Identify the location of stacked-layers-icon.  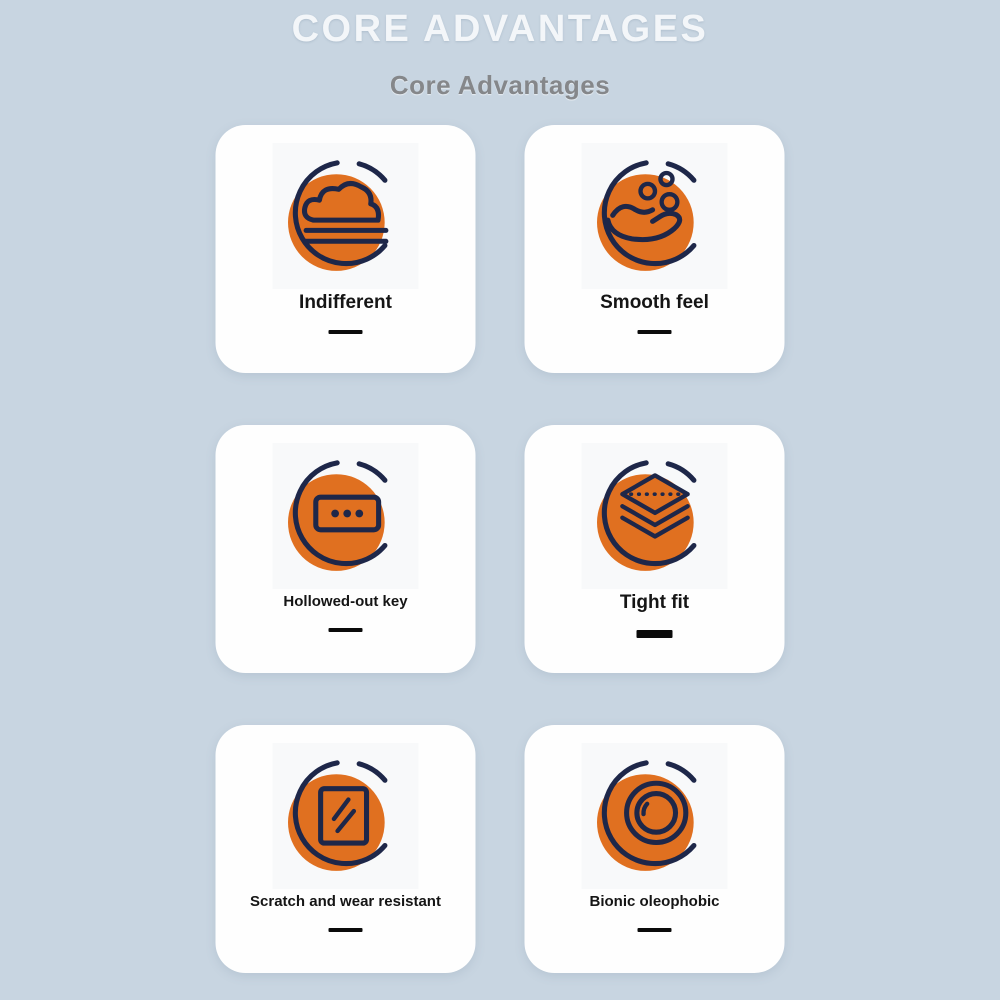
(654, 516).